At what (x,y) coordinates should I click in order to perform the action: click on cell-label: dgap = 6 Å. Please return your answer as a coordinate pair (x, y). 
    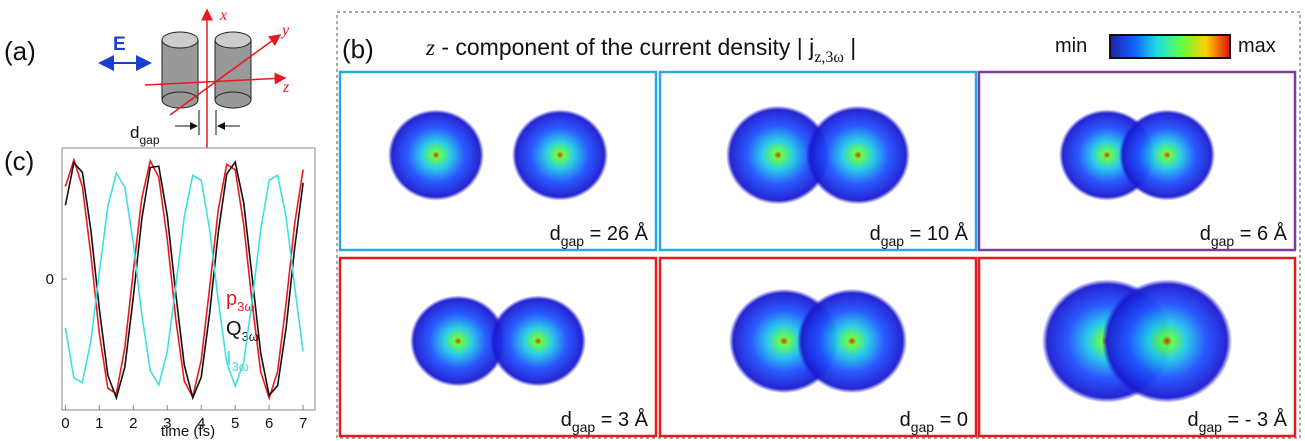
    Looking at the image, I should click on (1244, 235).